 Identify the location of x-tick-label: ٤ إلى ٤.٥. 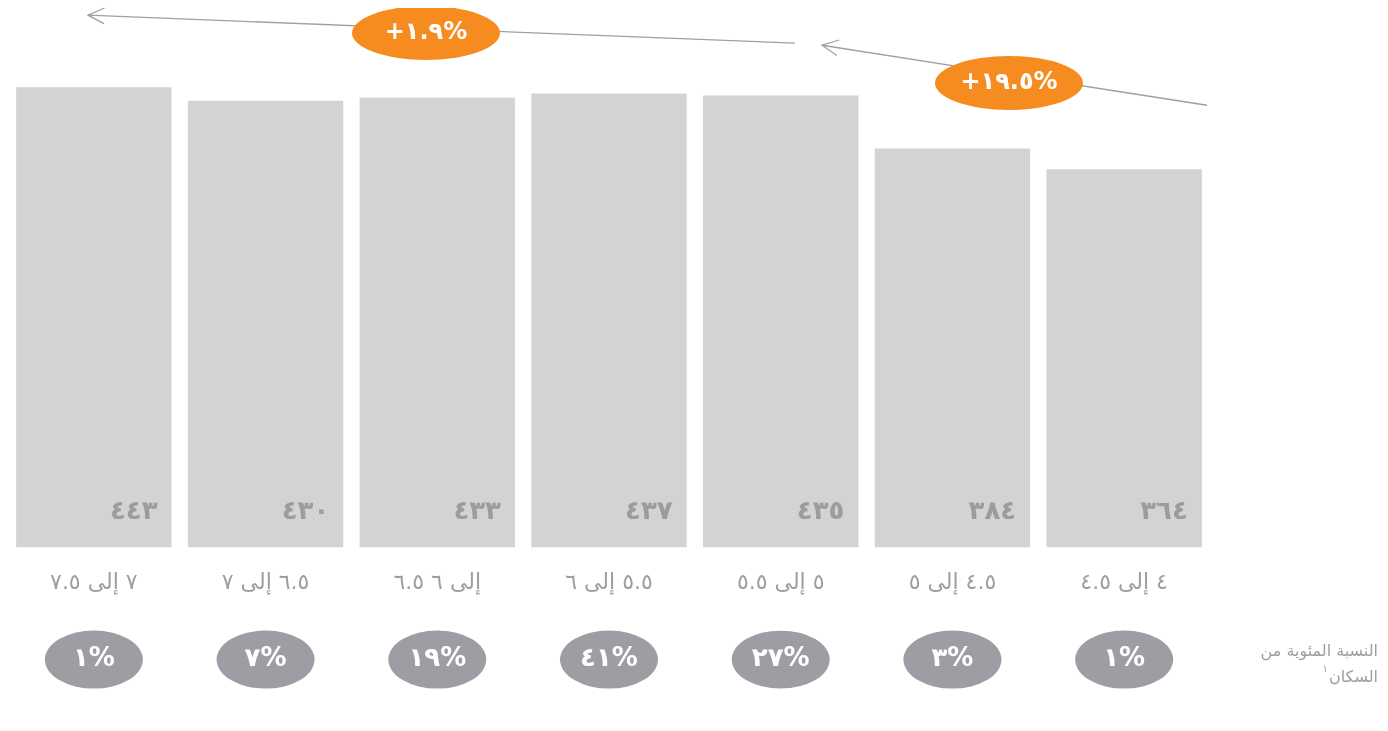
(1124, 581).